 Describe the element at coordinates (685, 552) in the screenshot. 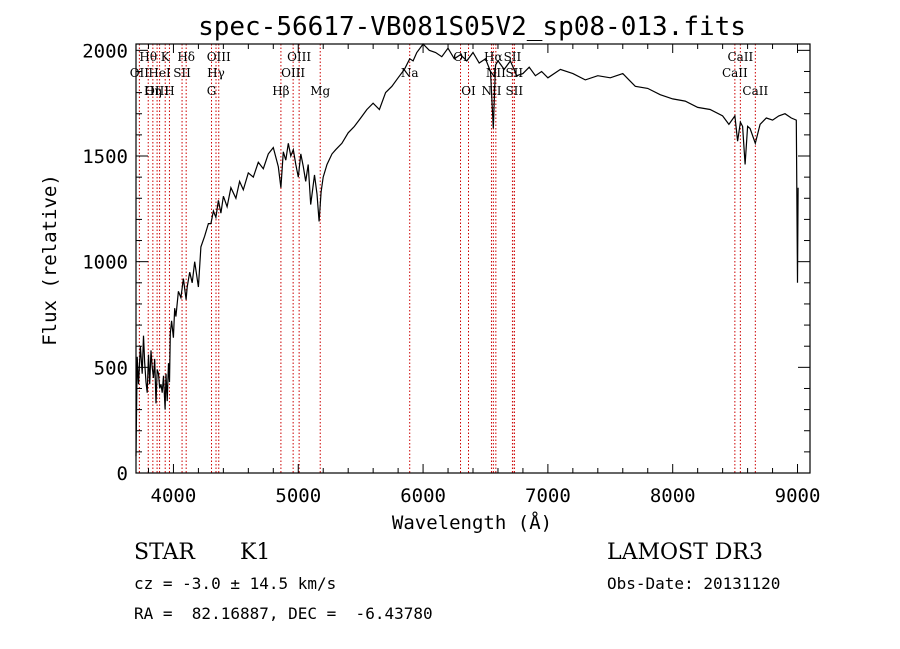

I see `survey-label: LAMOST DR3` at that location.